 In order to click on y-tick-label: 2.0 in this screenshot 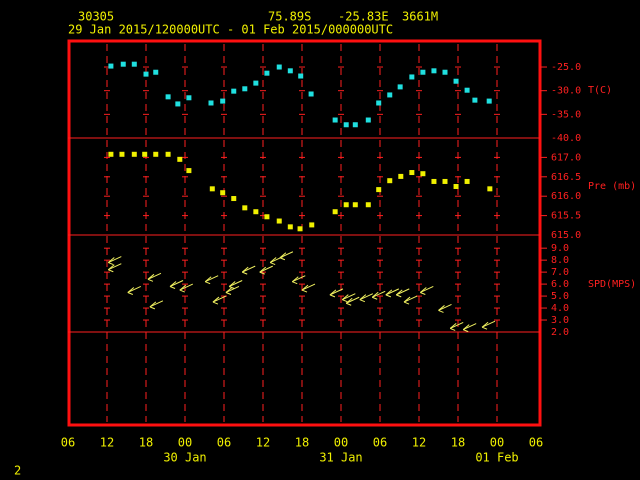, I will do `click(560, 332)`.